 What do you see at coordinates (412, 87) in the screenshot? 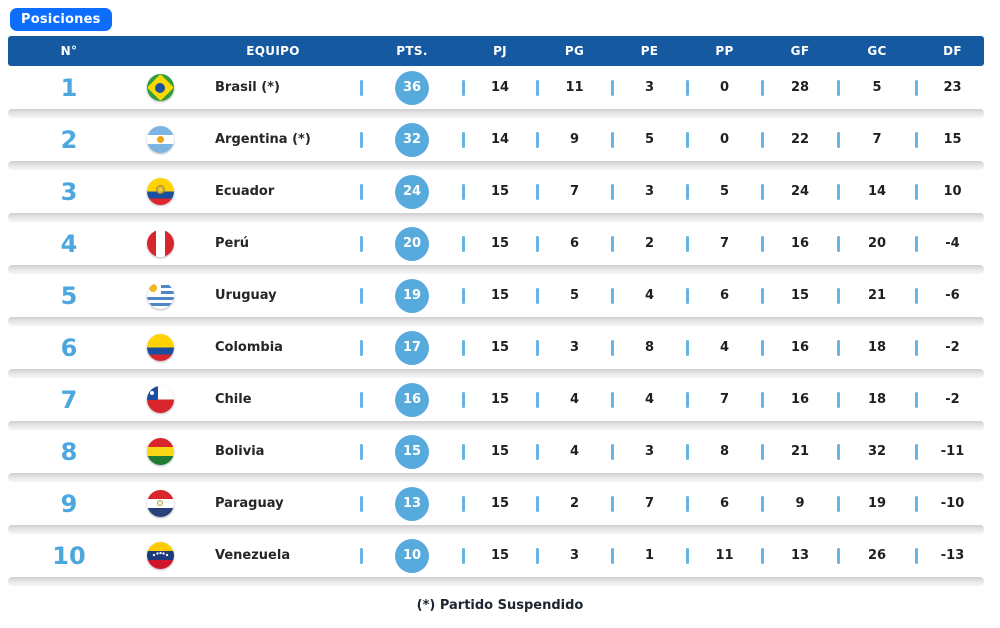
I see `points-badge: 36` at bounding box center [412, 87].